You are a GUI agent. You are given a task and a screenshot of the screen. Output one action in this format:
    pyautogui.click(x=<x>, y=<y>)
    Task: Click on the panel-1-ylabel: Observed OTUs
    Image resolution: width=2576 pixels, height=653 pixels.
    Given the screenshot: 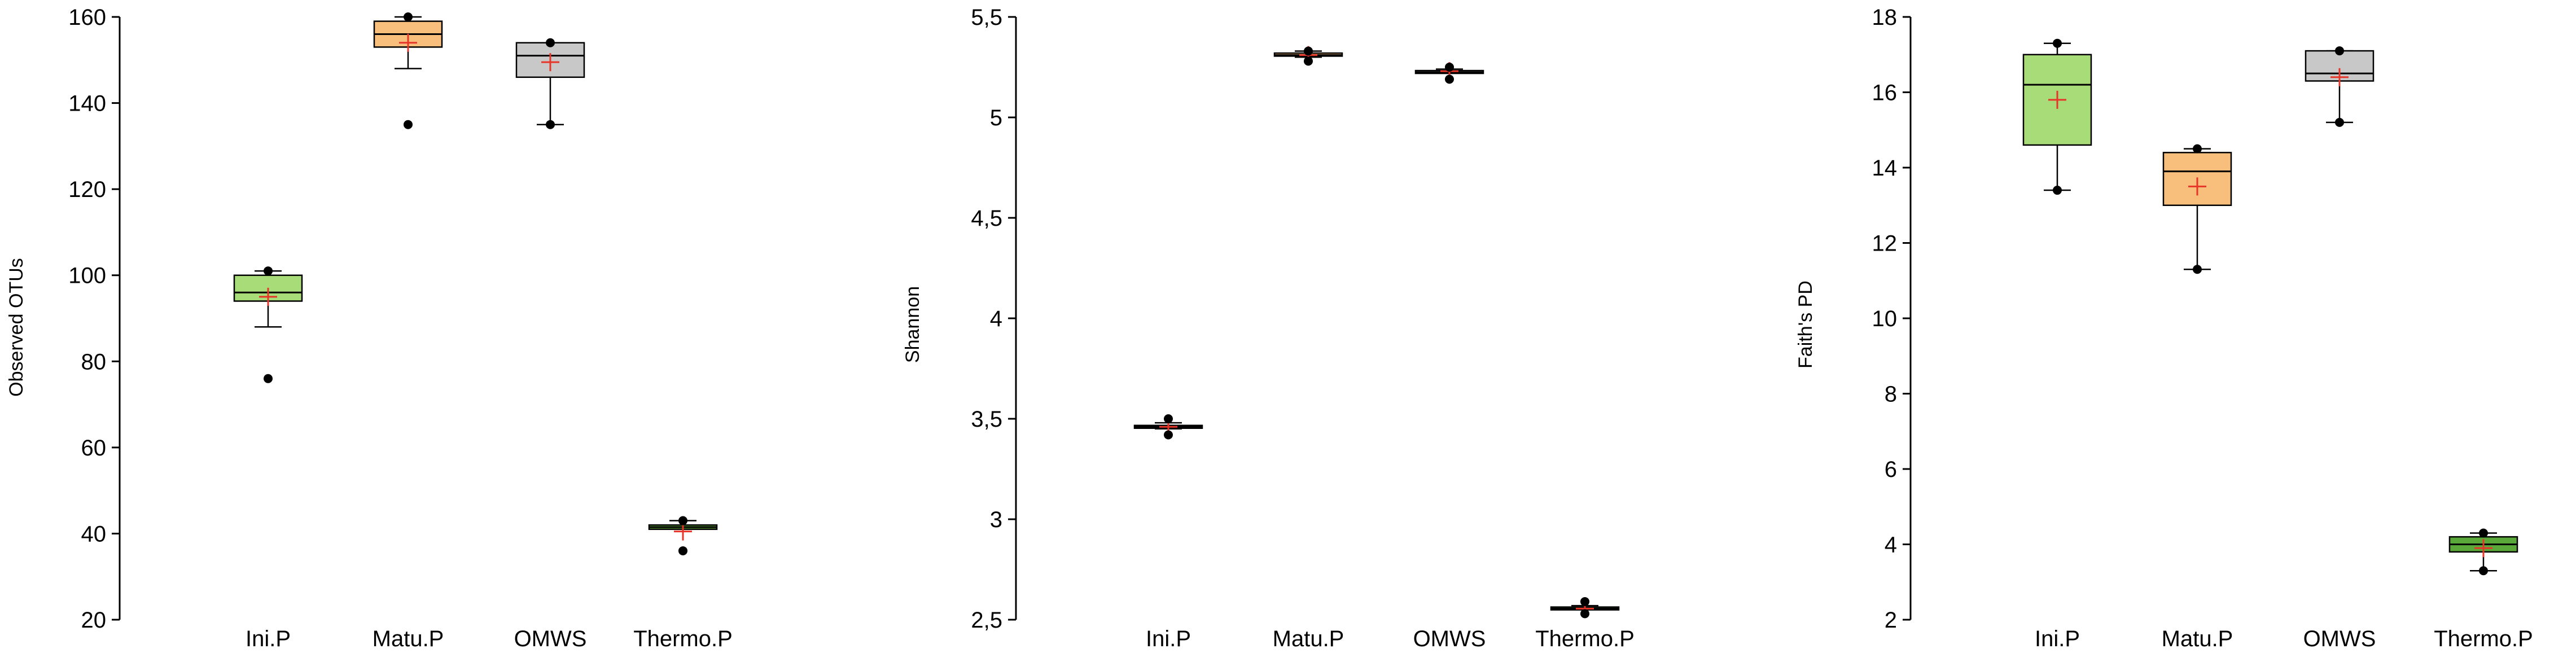 What is the action you would take?
    pyautogui.click(x=16, y=327)
    